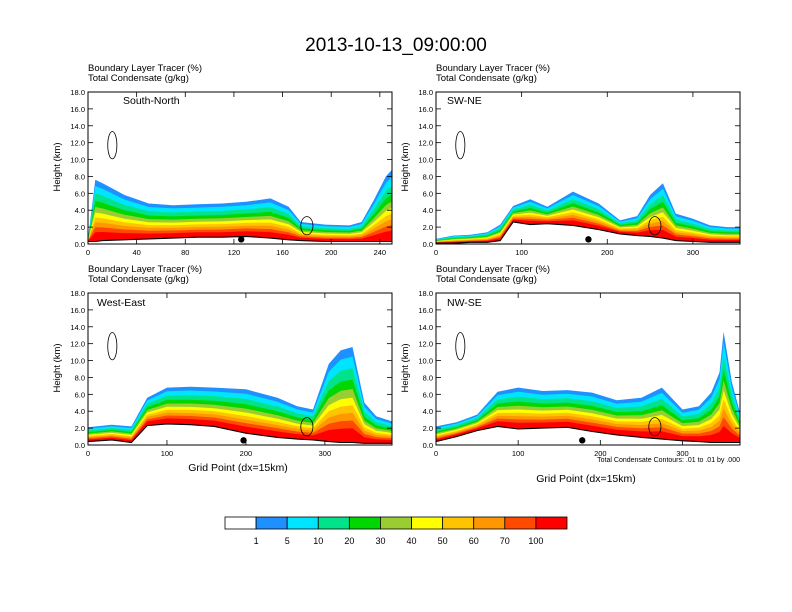  What do you see at coordinates (443, 541) in the screenshot?
I see `colorbar-label: 50` at bounding box center [443, 541].